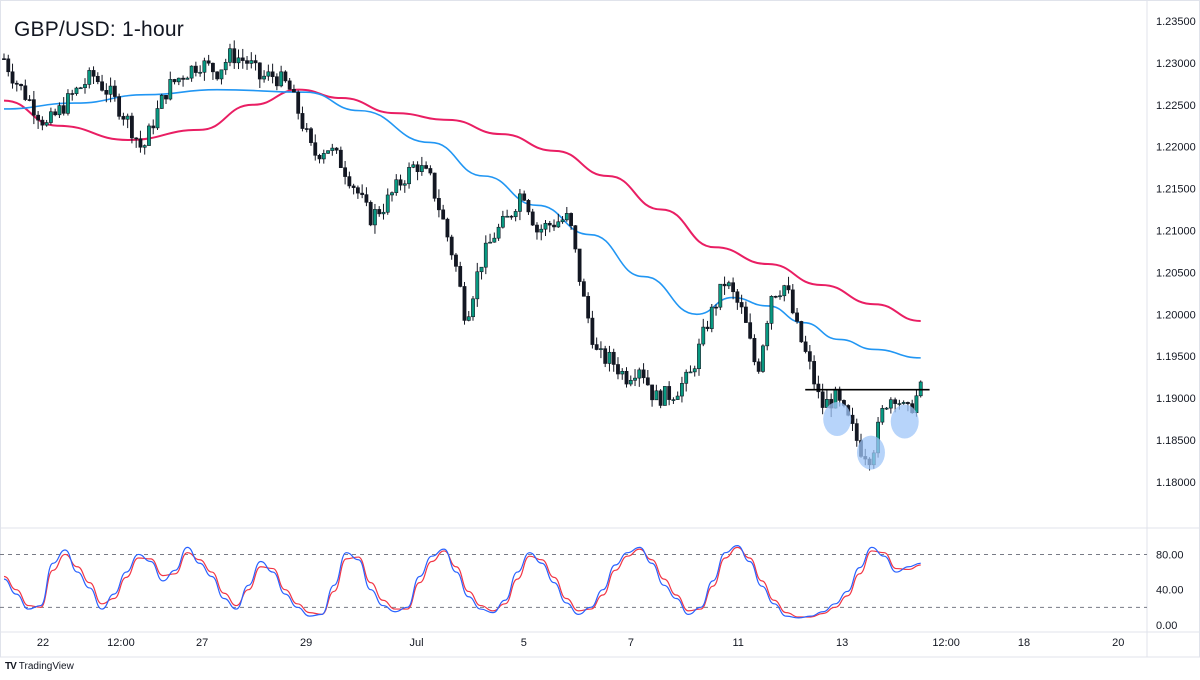 This screenshot has width=1200, height=680. Describe the element at coordinates (524, 643) in the screenshot. I see `time-tick-label: 5` at that location.